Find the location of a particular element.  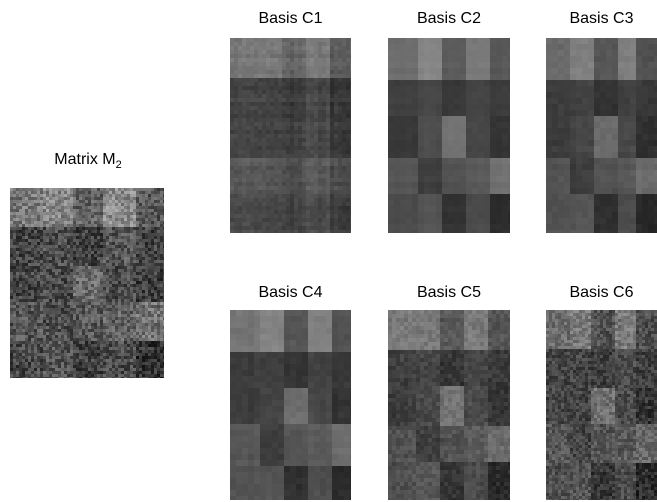

basis-c4-title: Basis C4 is located at coordinates (290, 292).